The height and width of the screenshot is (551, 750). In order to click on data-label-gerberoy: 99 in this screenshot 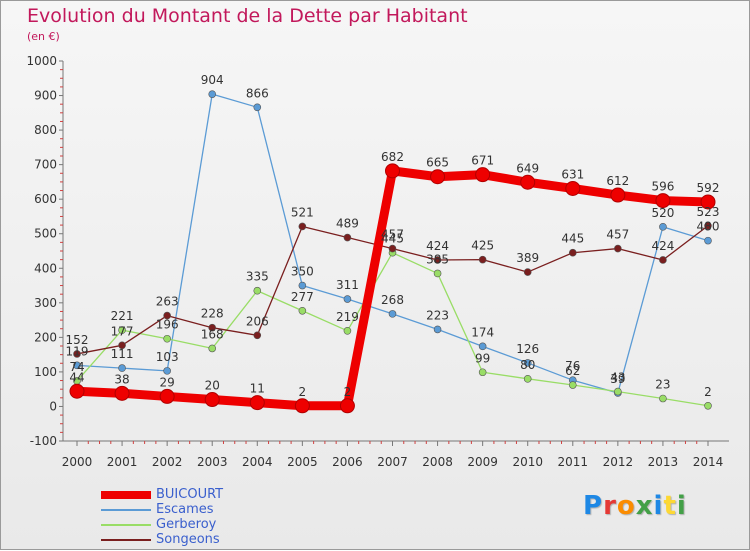, I will do `click(482, 358)`.